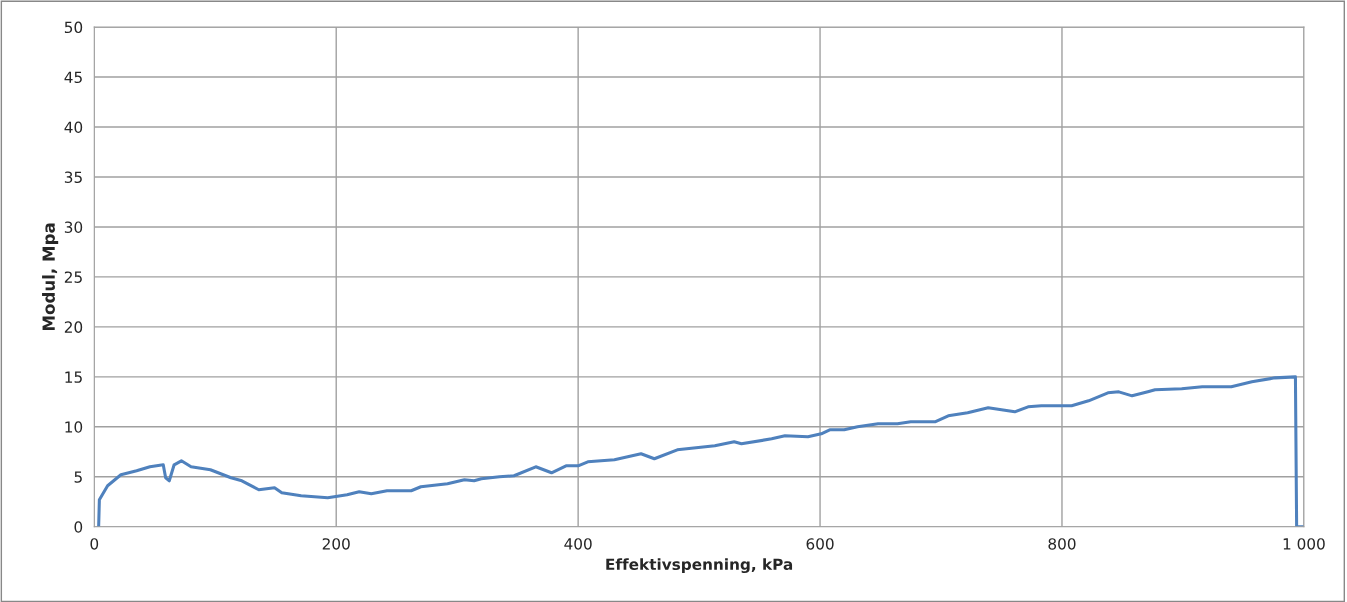  I want to click on y-tick-label: 45, so click(73, 77).